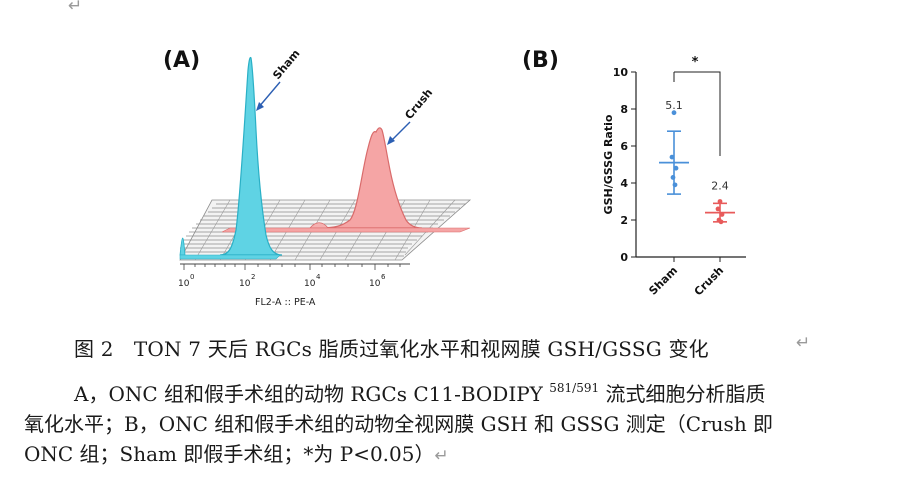 This screenshot has width=908, height=493. Describe the element at coordinates (624, 183) in the screenshot. I see `y-tick-label: 4` at that location.